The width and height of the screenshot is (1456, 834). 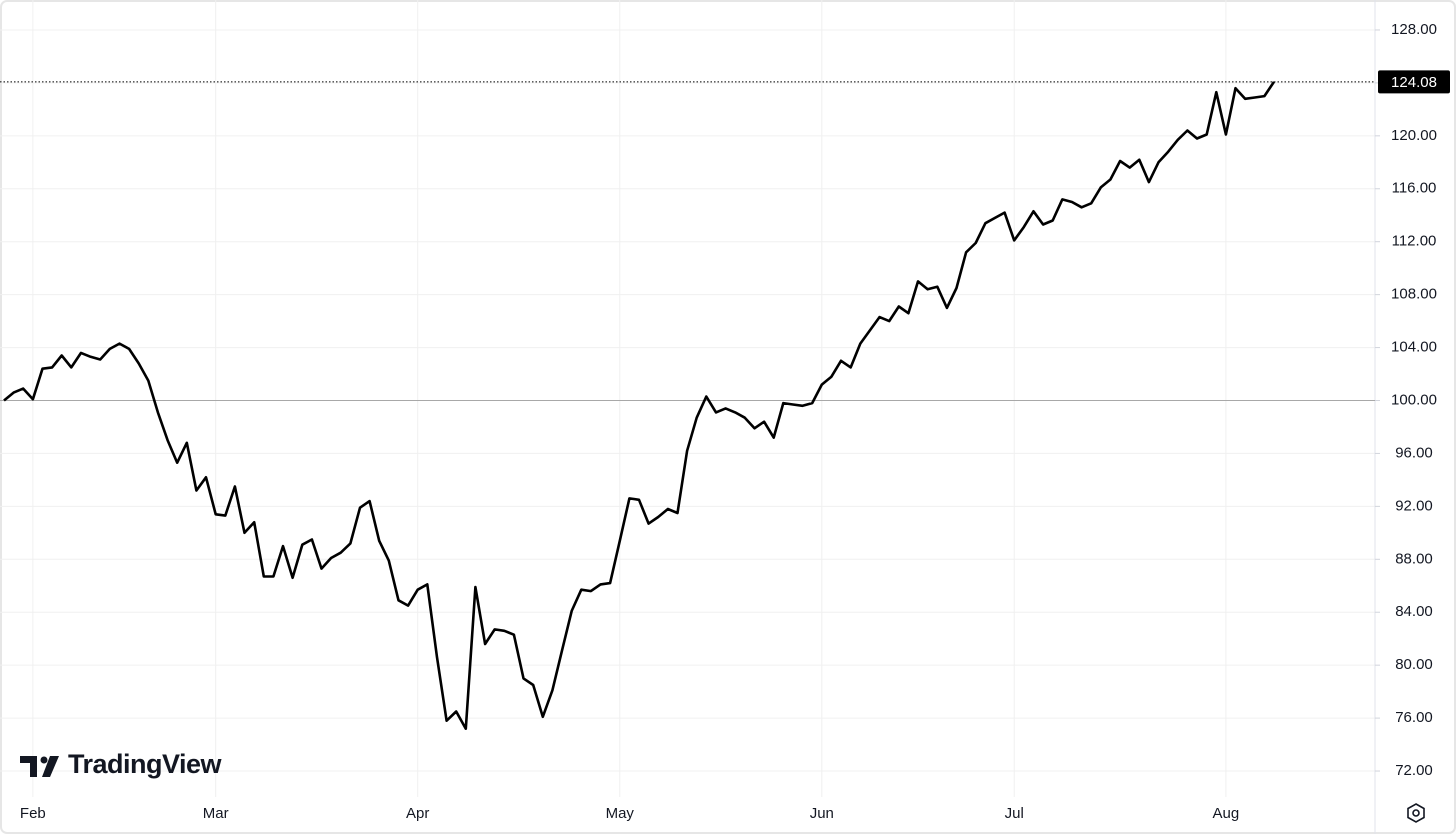 I want to click on y-tick-label: 84.00, so click(x=1414, y=611).